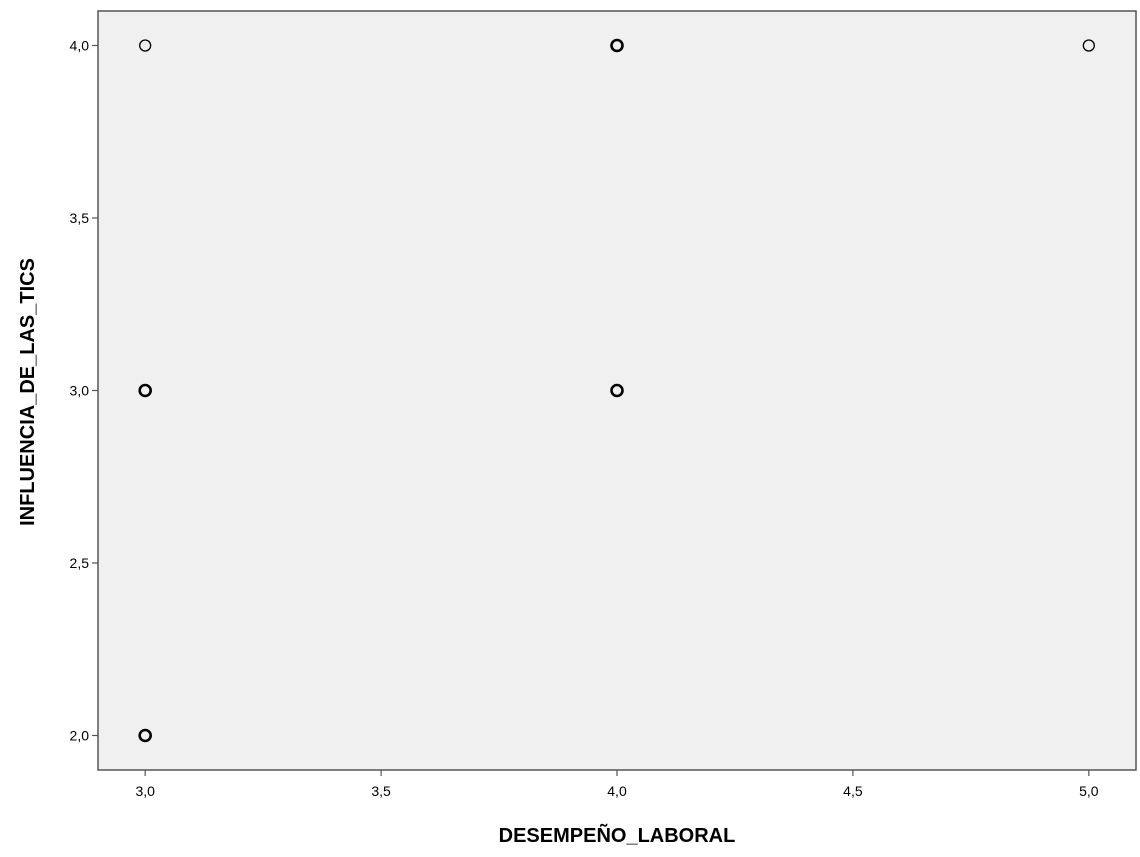 Image resolution: width=1140 pixels, height=857 pixels. I want to click on y-tick-label: 4,0, so click(80, 46).